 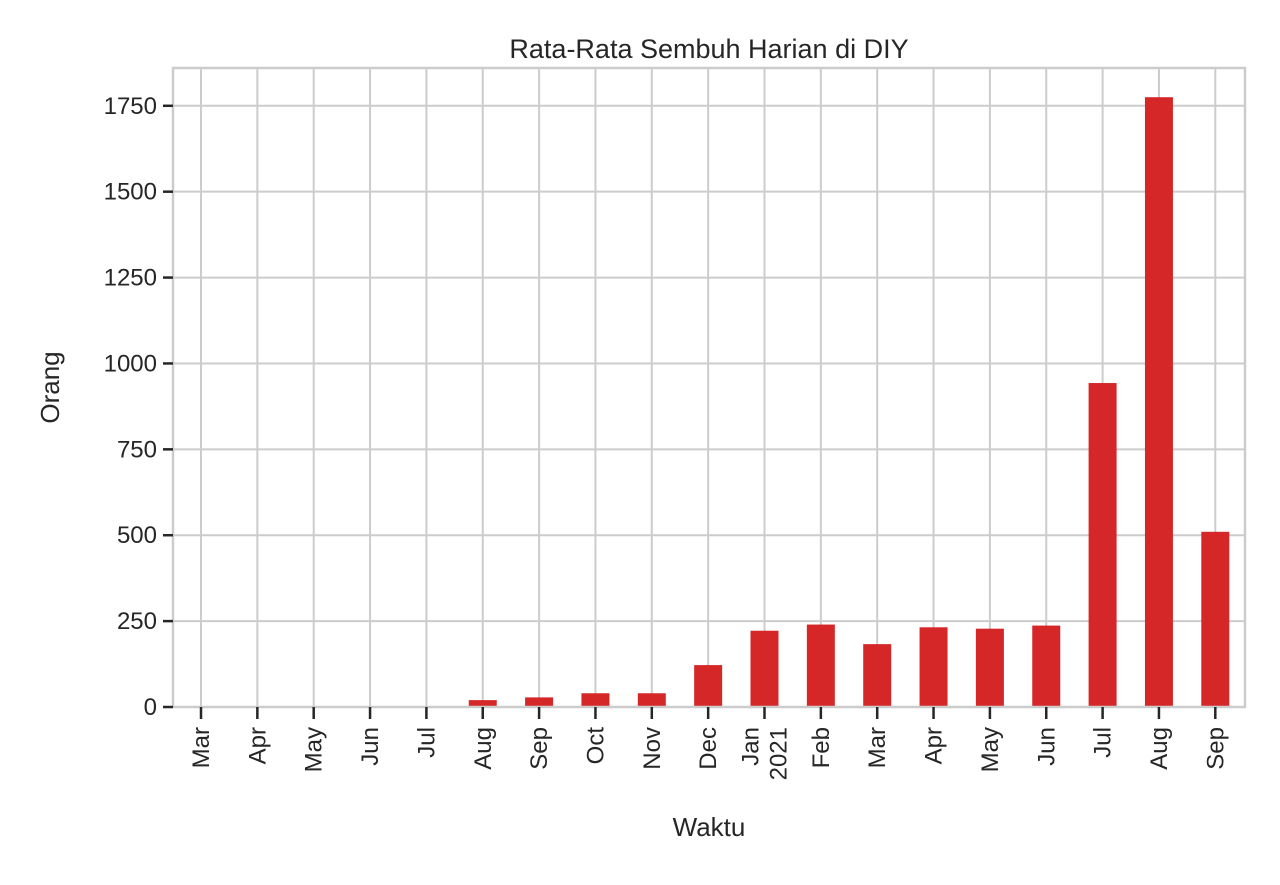 I want to click on x-axis-title: Waktu, so click(x=709, y=827).